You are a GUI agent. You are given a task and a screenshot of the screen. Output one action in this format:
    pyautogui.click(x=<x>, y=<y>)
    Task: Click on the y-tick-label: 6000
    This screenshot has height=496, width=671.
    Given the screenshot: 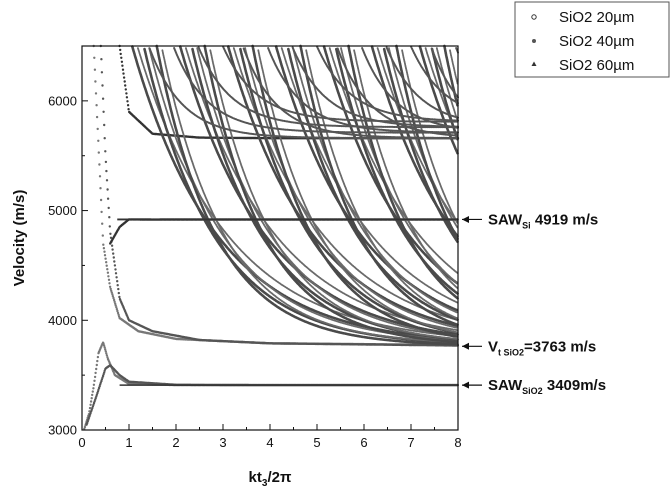 What is the action you would take?
    pyautogui.click(x=62, y=100)
    